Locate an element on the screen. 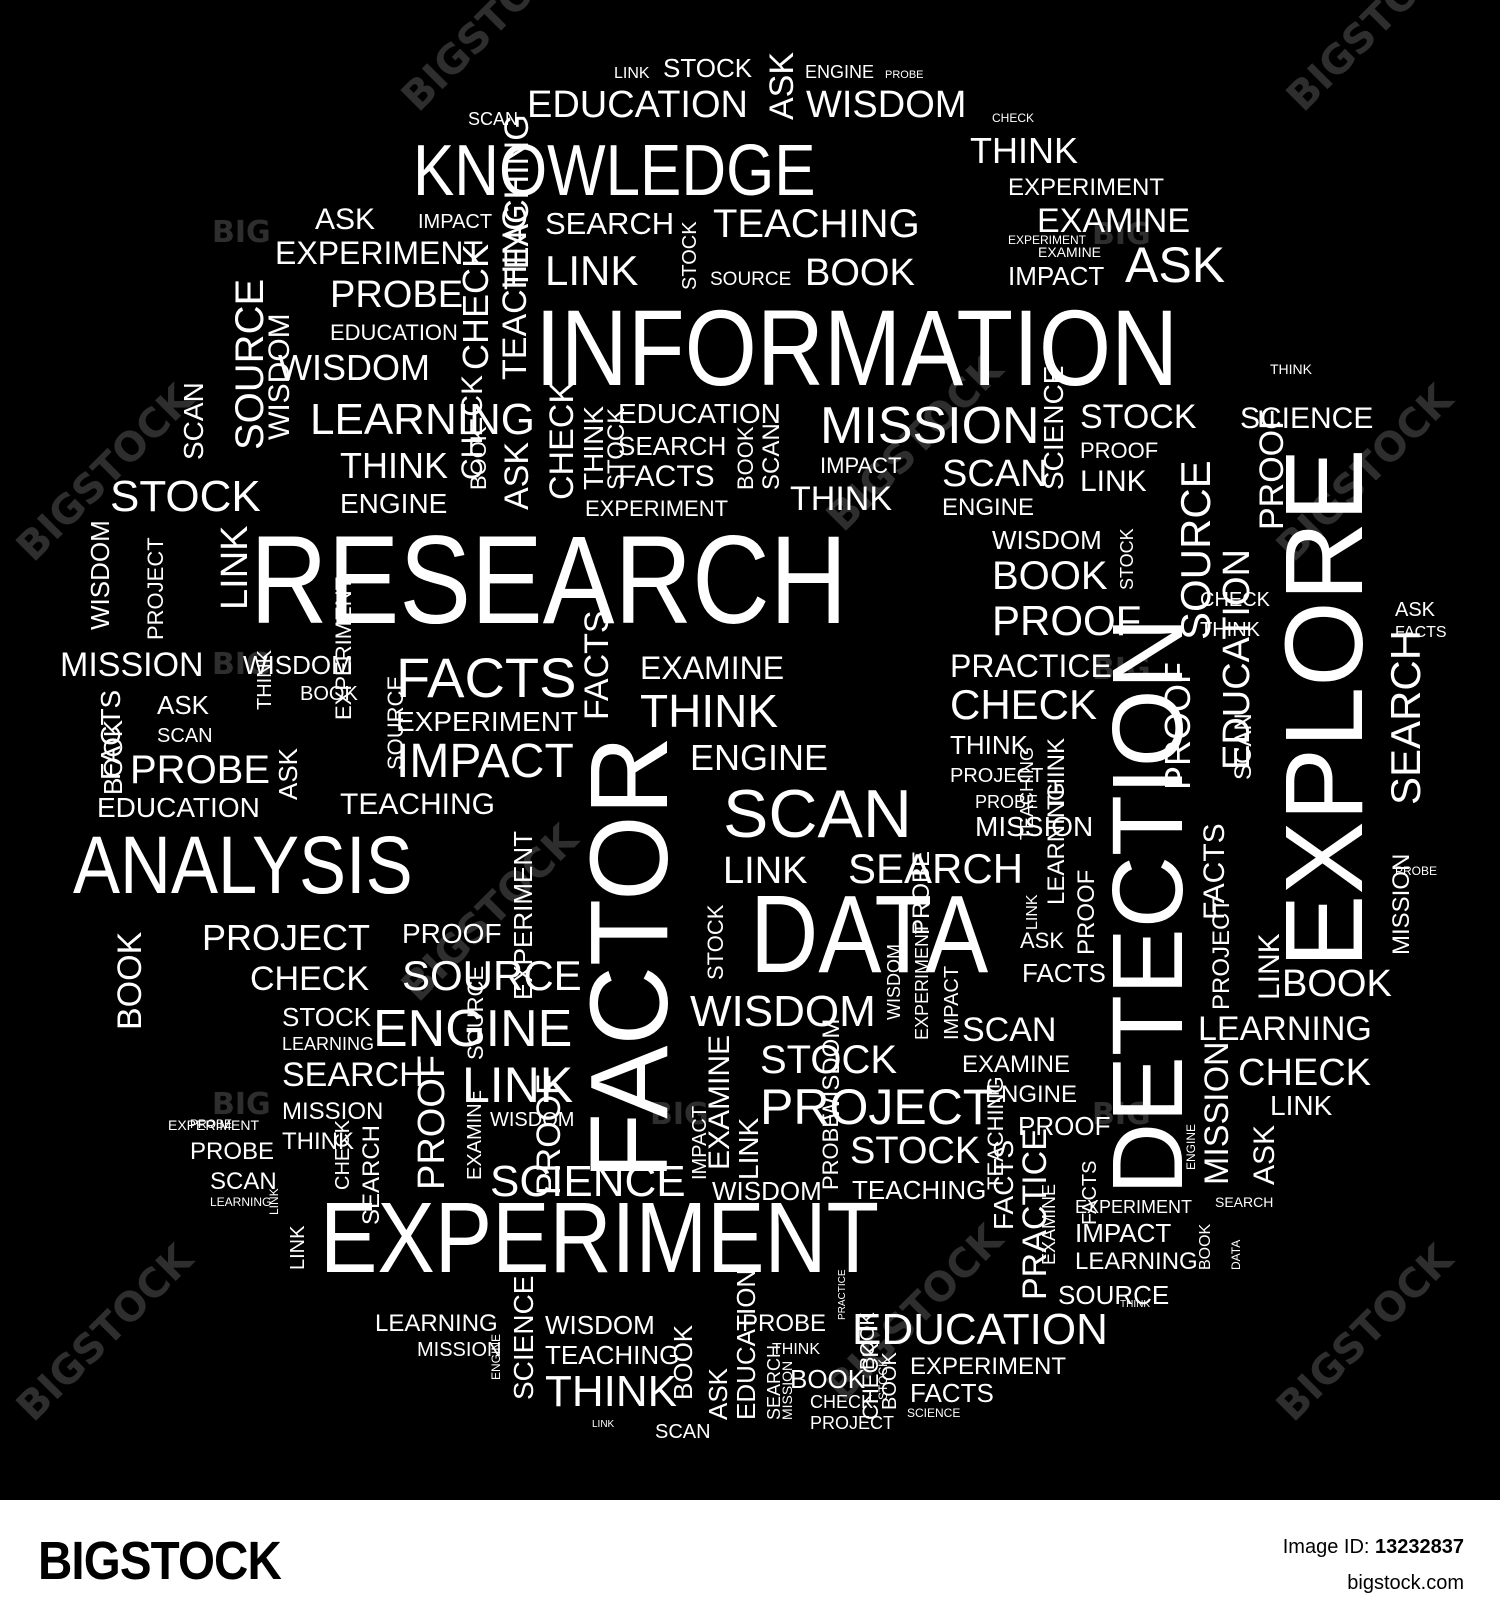  word: PRACTICE is located at coordinates (1035, 1214).